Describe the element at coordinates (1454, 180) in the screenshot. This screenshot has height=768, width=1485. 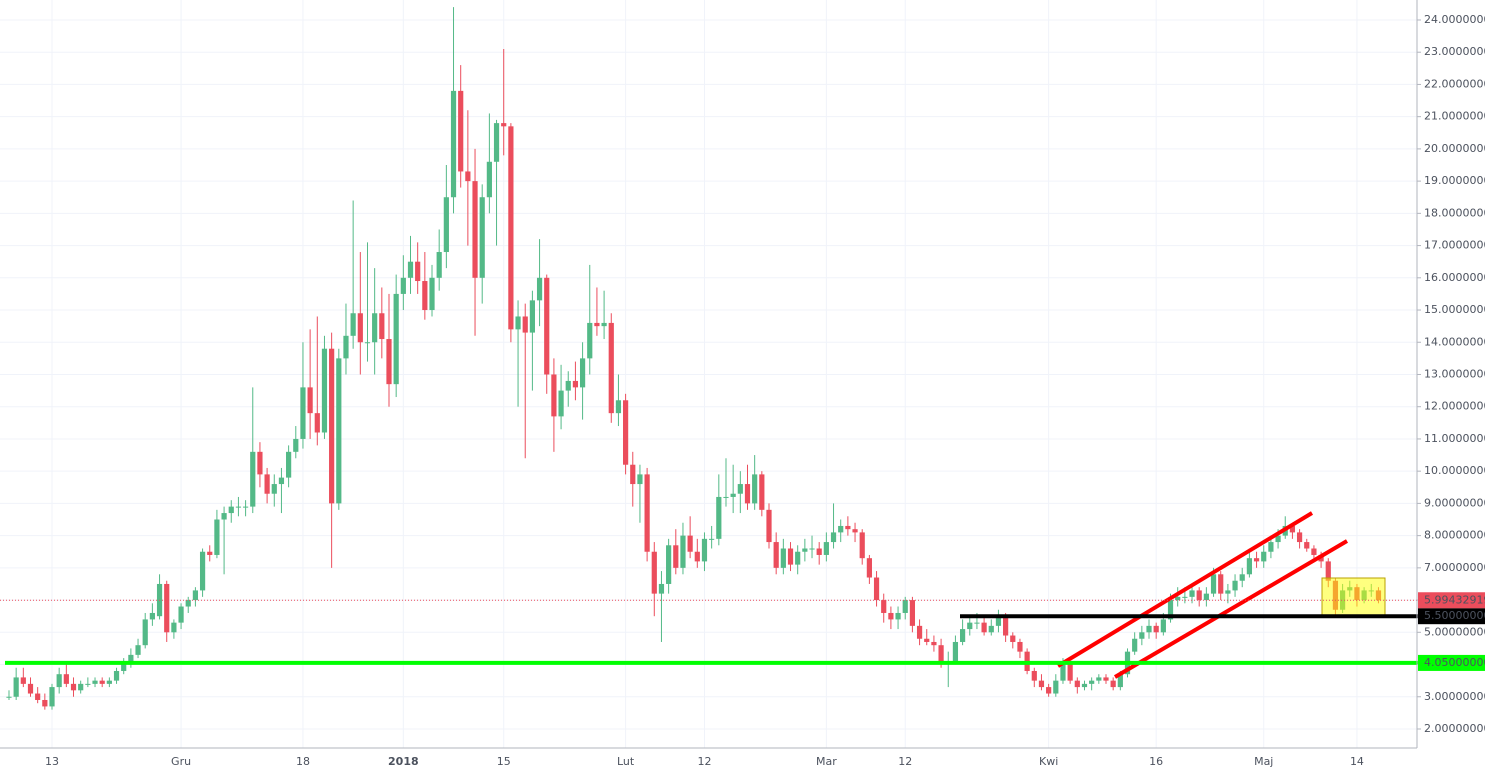
I see `y-tick-label: 19.00000000` at that location.